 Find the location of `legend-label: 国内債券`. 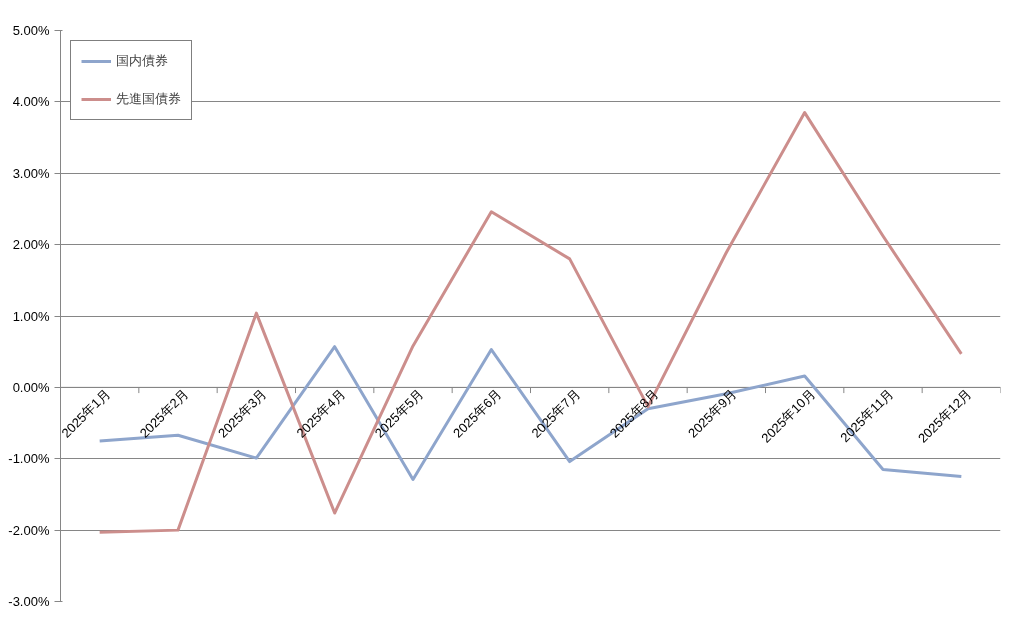

legend-label: 国内債券 is located at coordinates (142, 61).